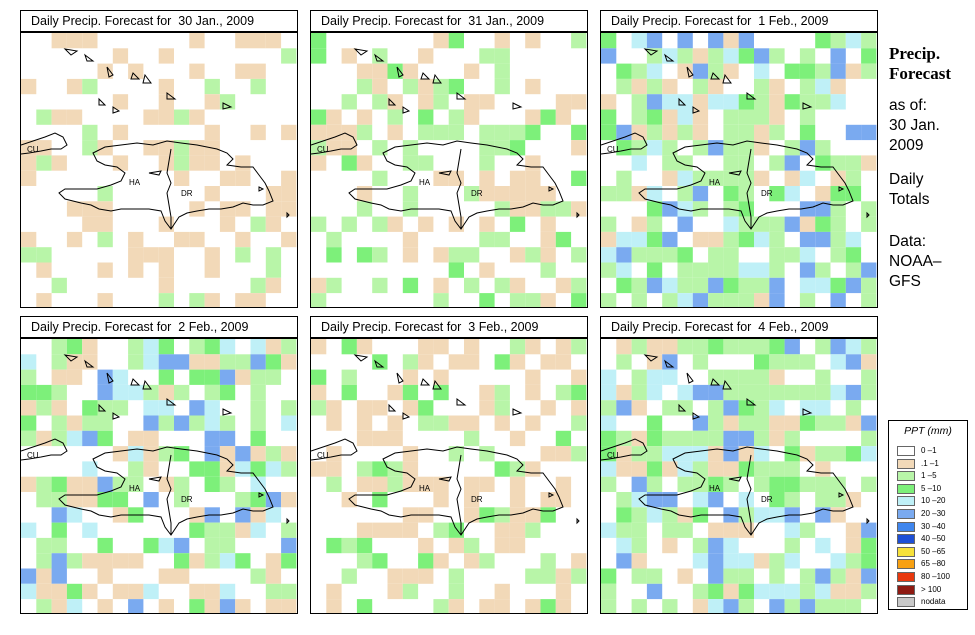  What do you see at coordinates (425, 182) in the screenshot?
I see `country-label-haiti: HA` at bounding box center [425, 182].